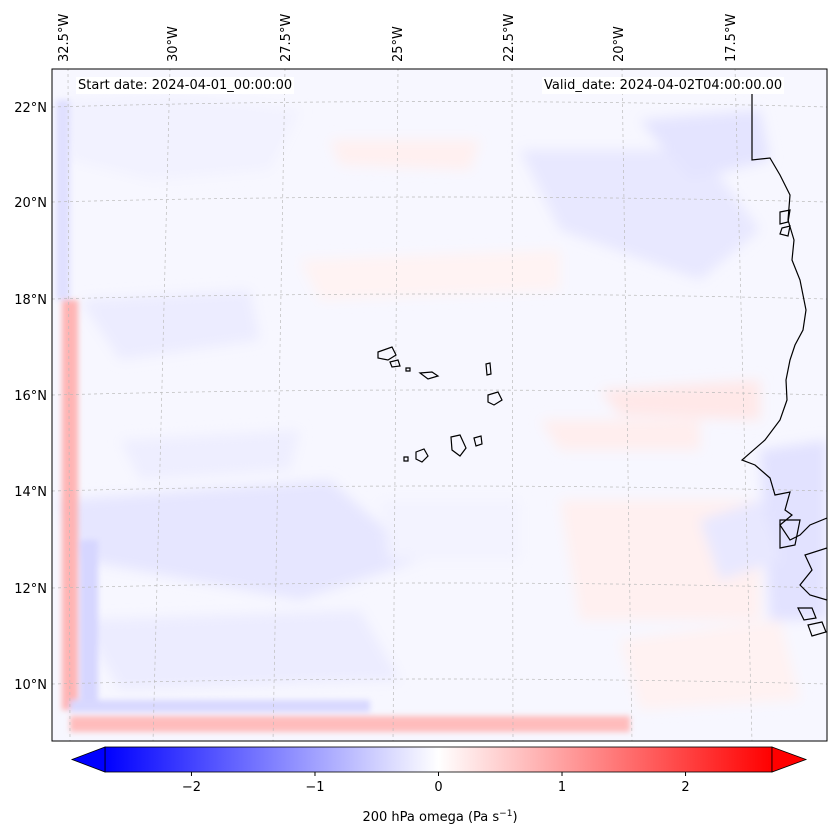 The width and height of the screenshot is (837, 839). Describe the element at coordinates (478, 441) in the screenshot. I see `island-maio` at that location.